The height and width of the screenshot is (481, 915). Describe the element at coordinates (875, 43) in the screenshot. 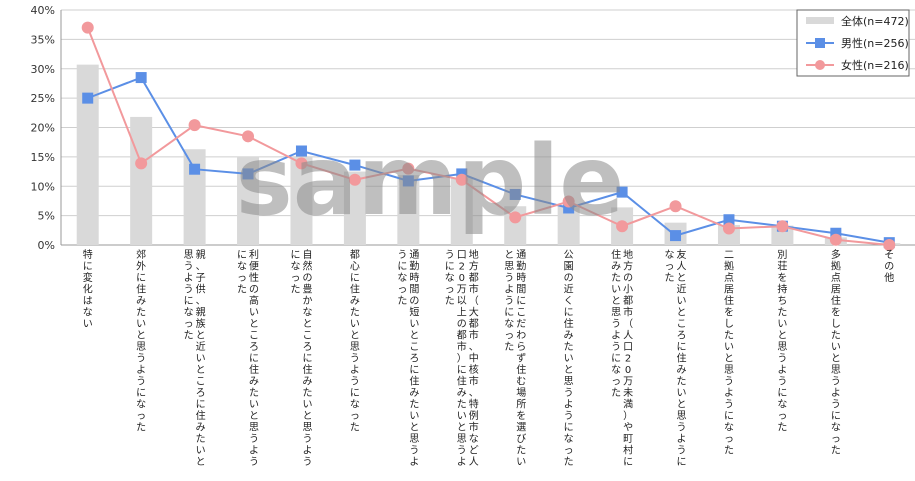

I see `legend-label-male: 男性(n=256)` at that location.